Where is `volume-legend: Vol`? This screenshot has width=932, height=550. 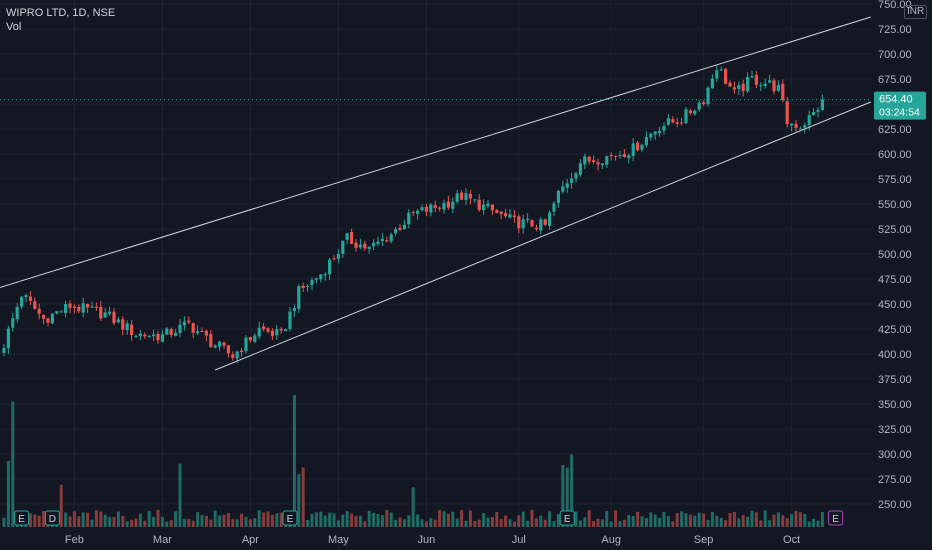 volume-legend: Vol is located at coordinates (14, 27).